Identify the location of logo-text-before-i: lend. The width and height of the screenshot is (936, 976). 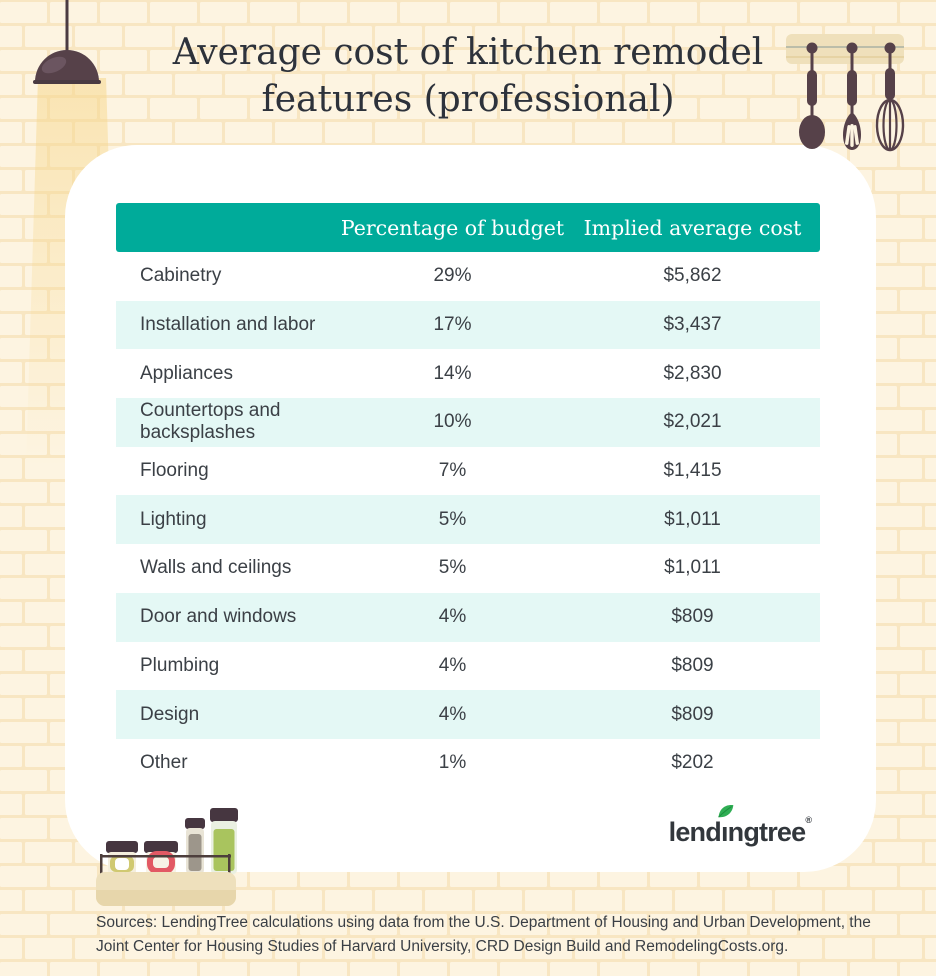
(695, 832).